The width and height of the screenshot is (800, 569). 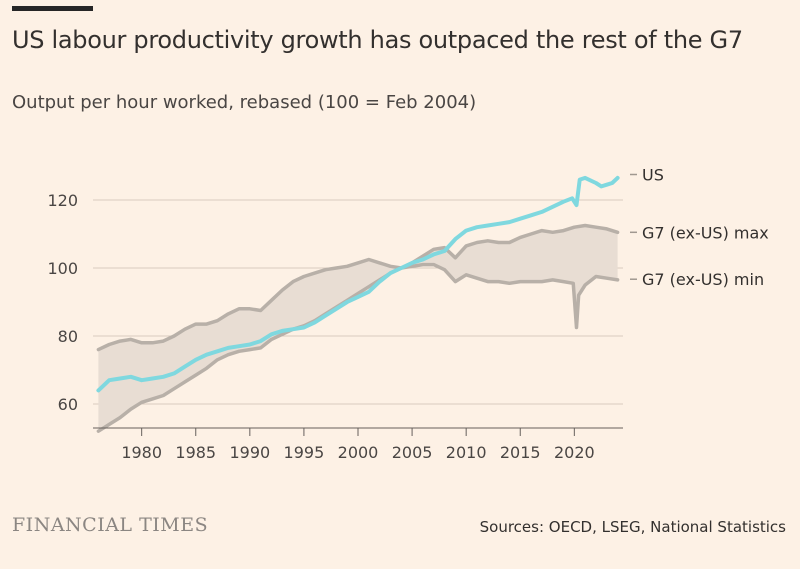 I want to click on x-tick-label: 1995, so click(x=304, y=452).